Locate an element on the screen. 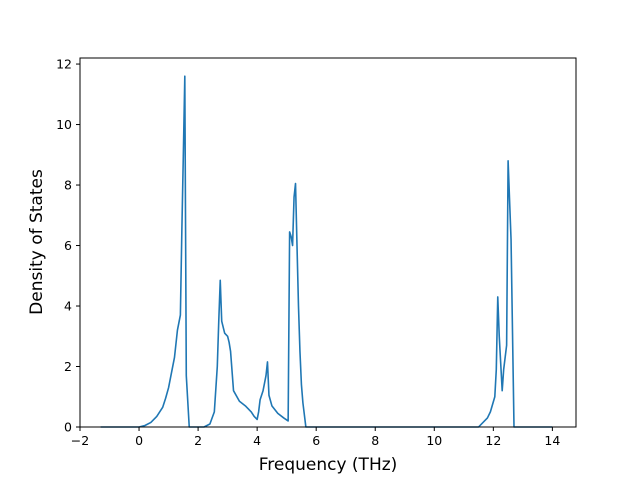 The image size is (640, 480). x-tick-label: 6 is located at coordinates (316, 440).